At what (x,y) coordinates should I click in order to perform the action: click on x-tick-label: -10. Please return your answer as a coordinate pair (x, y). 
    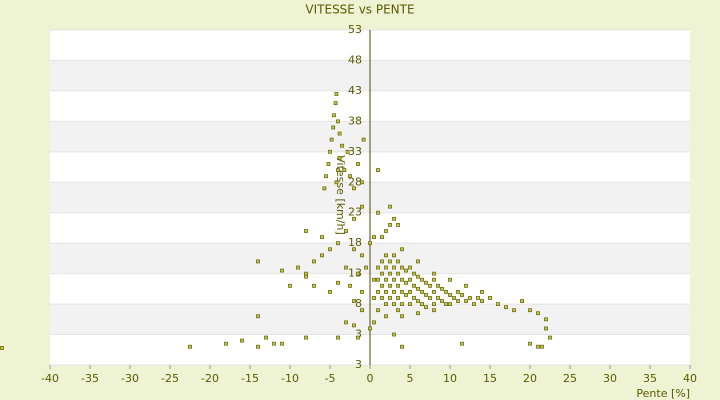
    Looking at the image, I should click on (290, 378).